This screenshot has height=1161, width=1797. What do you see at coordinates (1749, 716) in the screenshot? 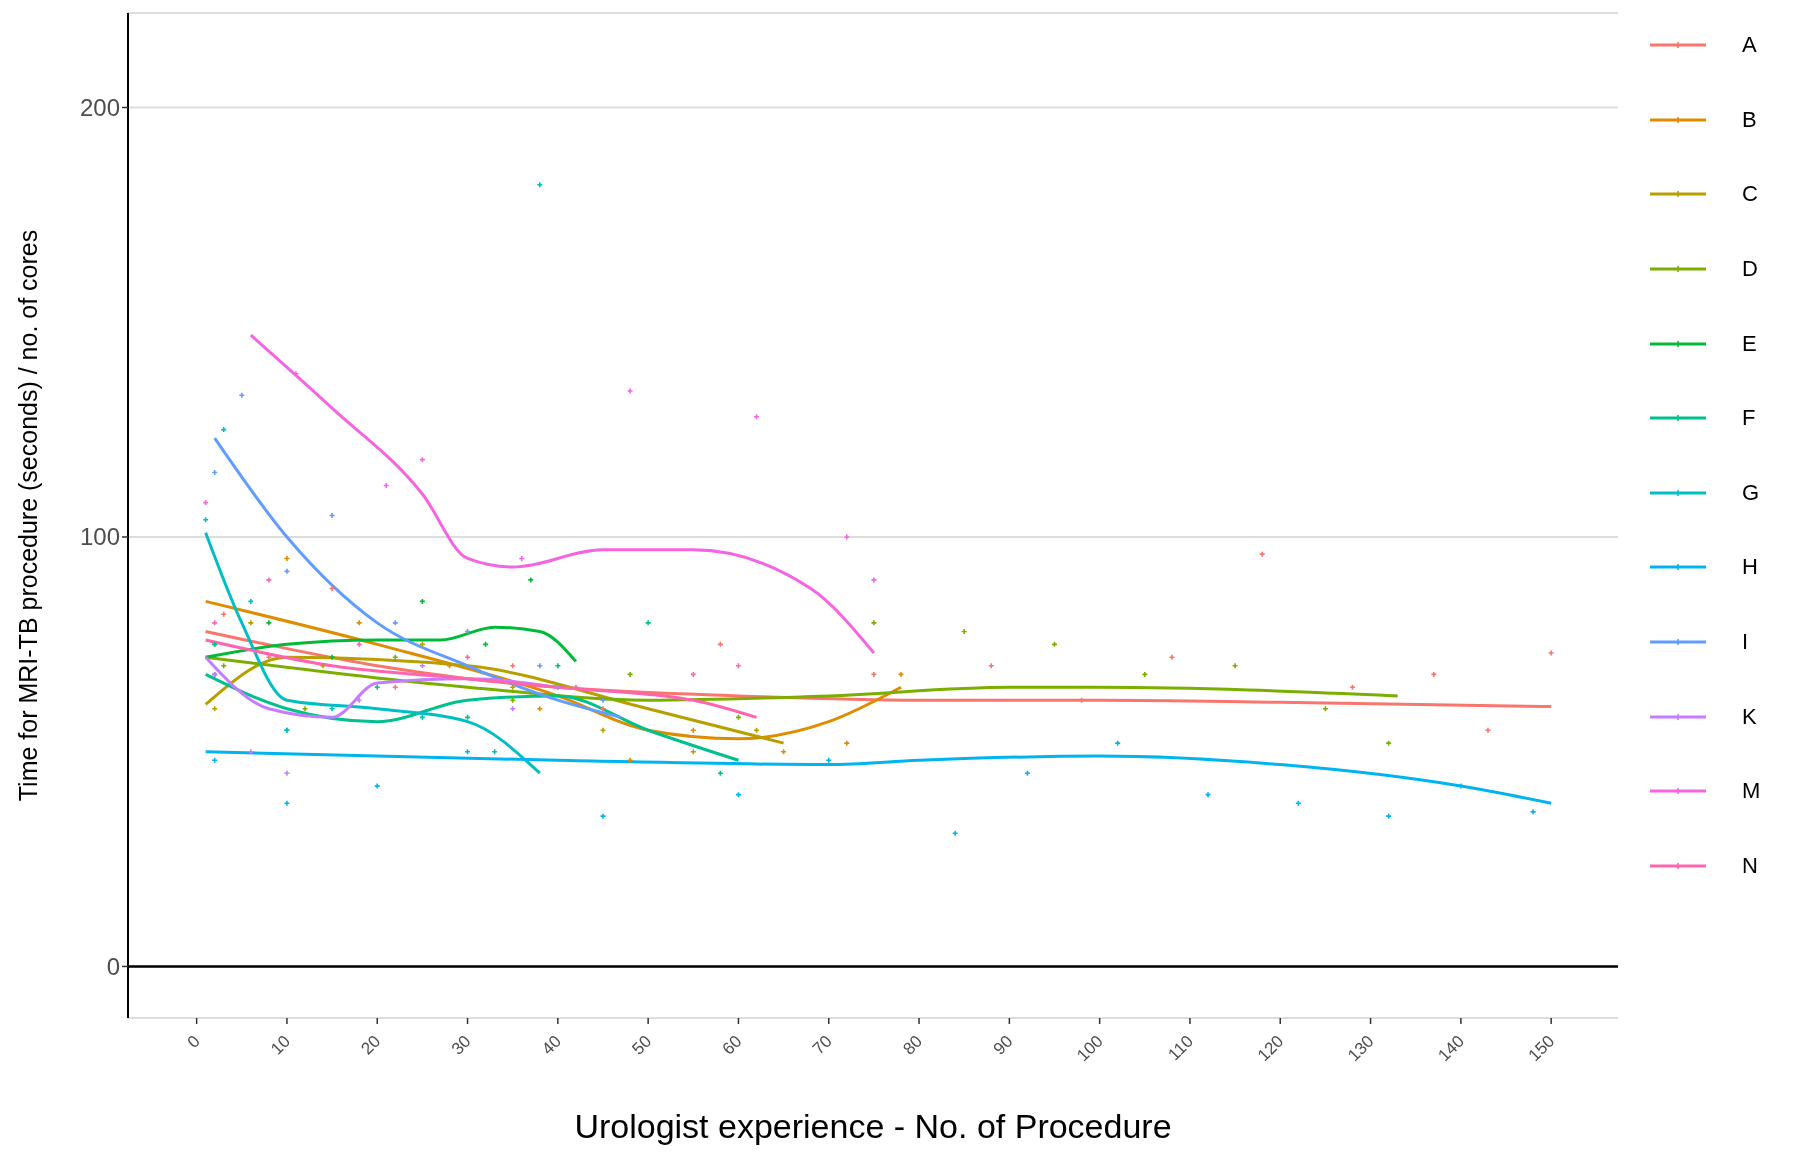
I see `legend-label: K` at bounding box center [1749, 716].